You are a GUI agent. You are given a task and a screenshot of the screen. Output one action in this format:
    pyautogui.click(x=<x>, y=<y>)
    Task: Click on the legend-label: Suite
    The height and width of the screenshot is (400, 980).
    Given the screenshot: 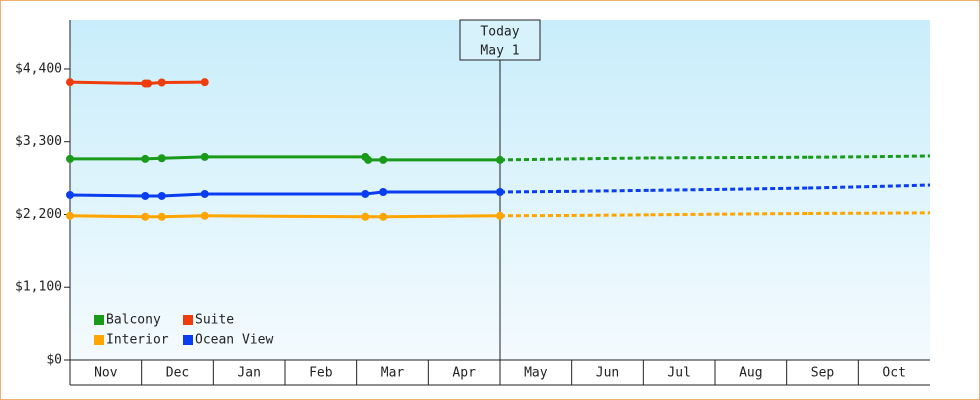 What is the action you would take?
    pyautogui.click(x=214, y=320)
    